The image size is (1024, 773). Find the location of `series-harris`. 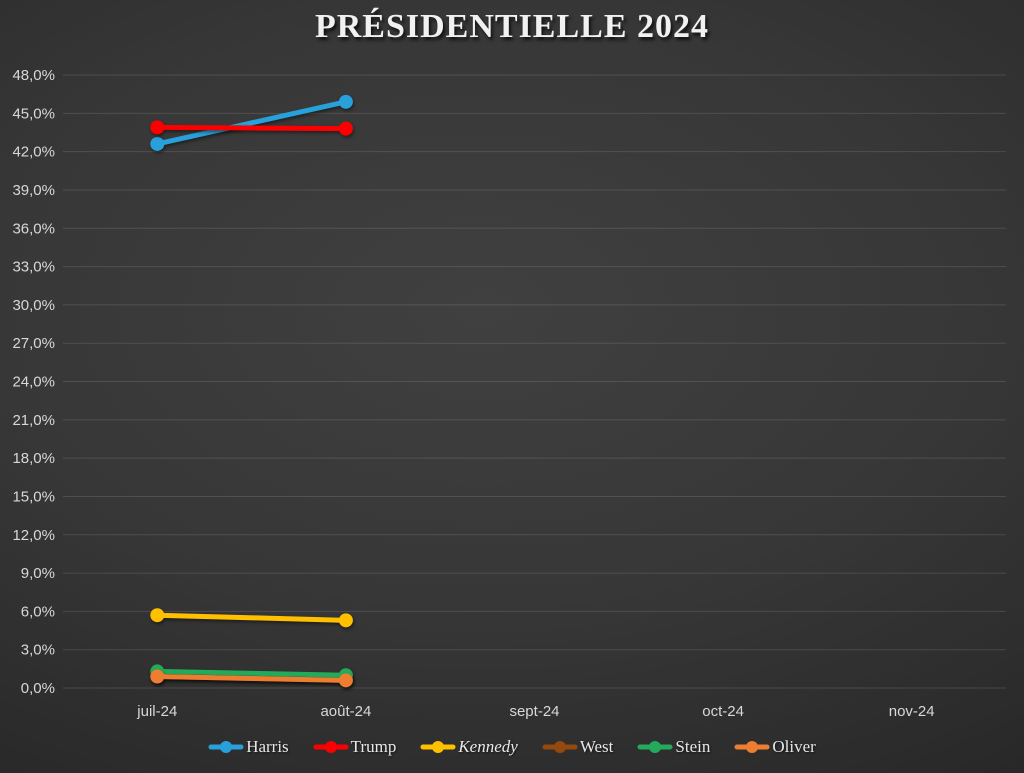

series-harris is located at coordinates (251, 122).